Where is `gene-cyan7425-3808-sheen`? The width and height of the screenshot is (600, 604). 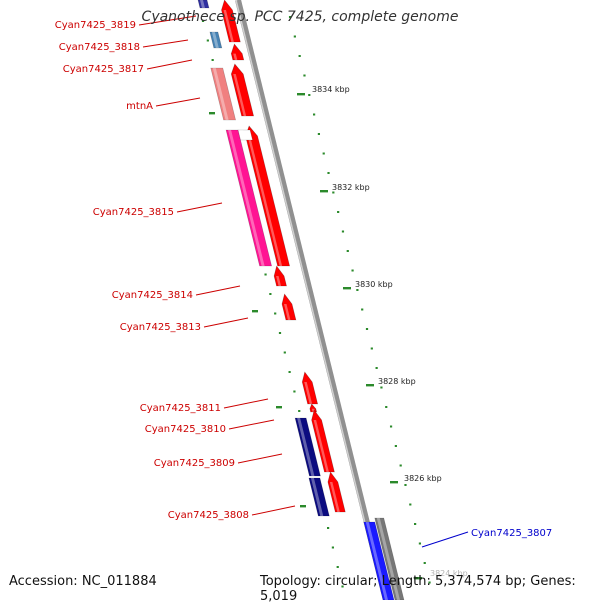
gene-cyan7425-3808-sheen is located at coordinates (334, 497).